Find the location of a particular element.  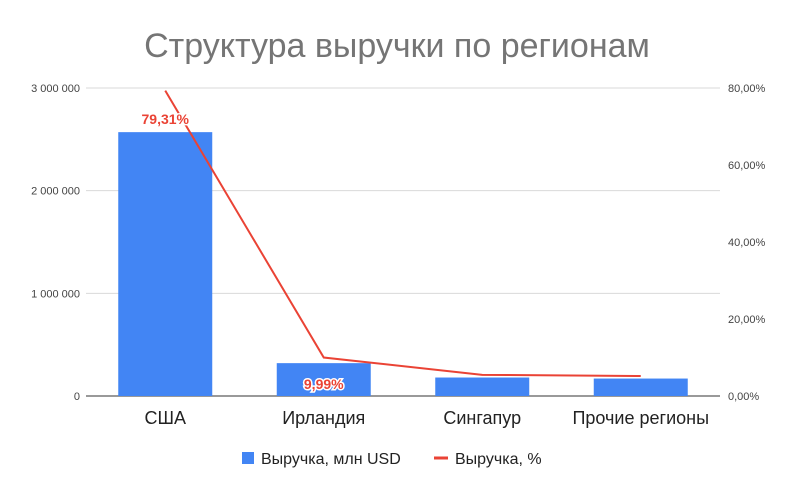

y-right-tick-label: 60,00% is located at coordinates (747, 166).